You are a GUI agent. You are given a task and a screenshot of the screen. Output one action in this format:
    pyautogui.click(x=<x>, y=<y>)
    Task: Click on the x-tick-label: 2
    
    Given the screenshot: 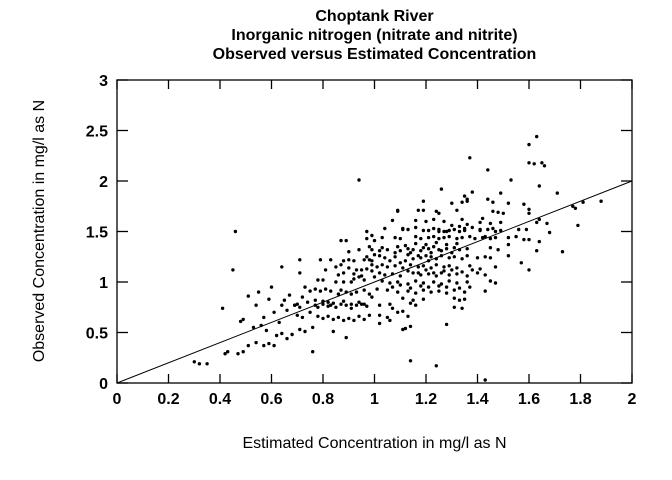 What is the action you would take?
    pyautogui.click(x=632, y=399)
    